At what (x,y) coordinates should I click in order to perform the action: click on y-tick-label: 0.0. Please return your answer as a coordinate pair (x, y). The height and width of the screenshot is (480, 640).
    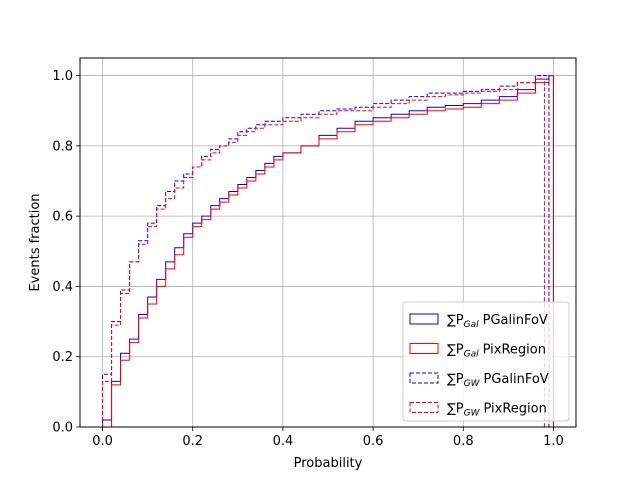
    Looking at the image, I should click on (62, 428).